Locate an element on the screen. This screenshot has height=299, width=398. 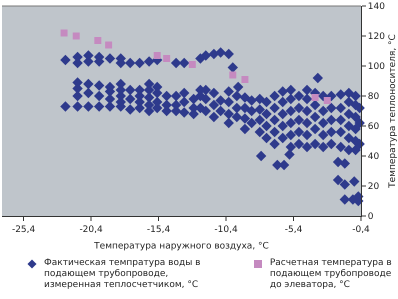
y-tick-label: 0 is located at coordinates (371, 217).